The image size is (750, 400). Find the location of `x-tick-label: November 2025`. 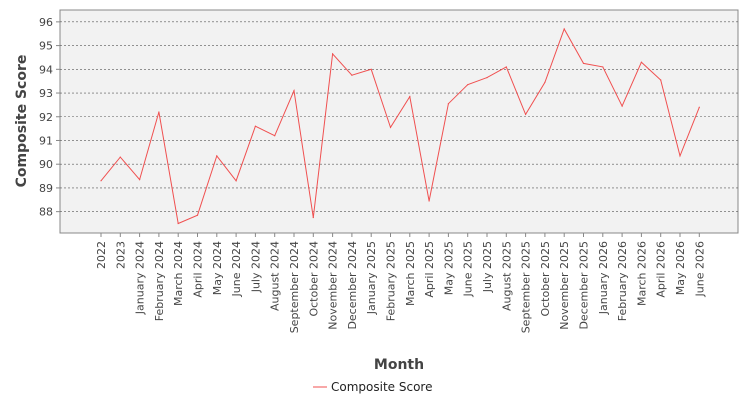

x-tick-label: November 2025 is located at coordinates (564, 285).